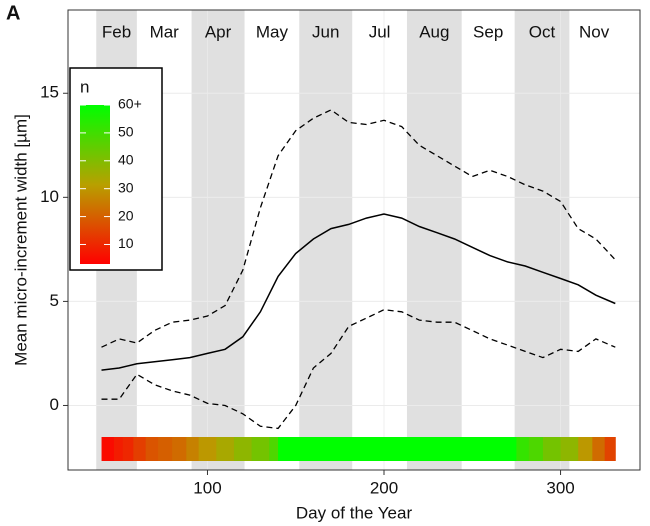 This screenshot has width=650, height=526. Describe the element at coordinates (325, 31) in the screenshot. I see `month-label: Jun` at that location.